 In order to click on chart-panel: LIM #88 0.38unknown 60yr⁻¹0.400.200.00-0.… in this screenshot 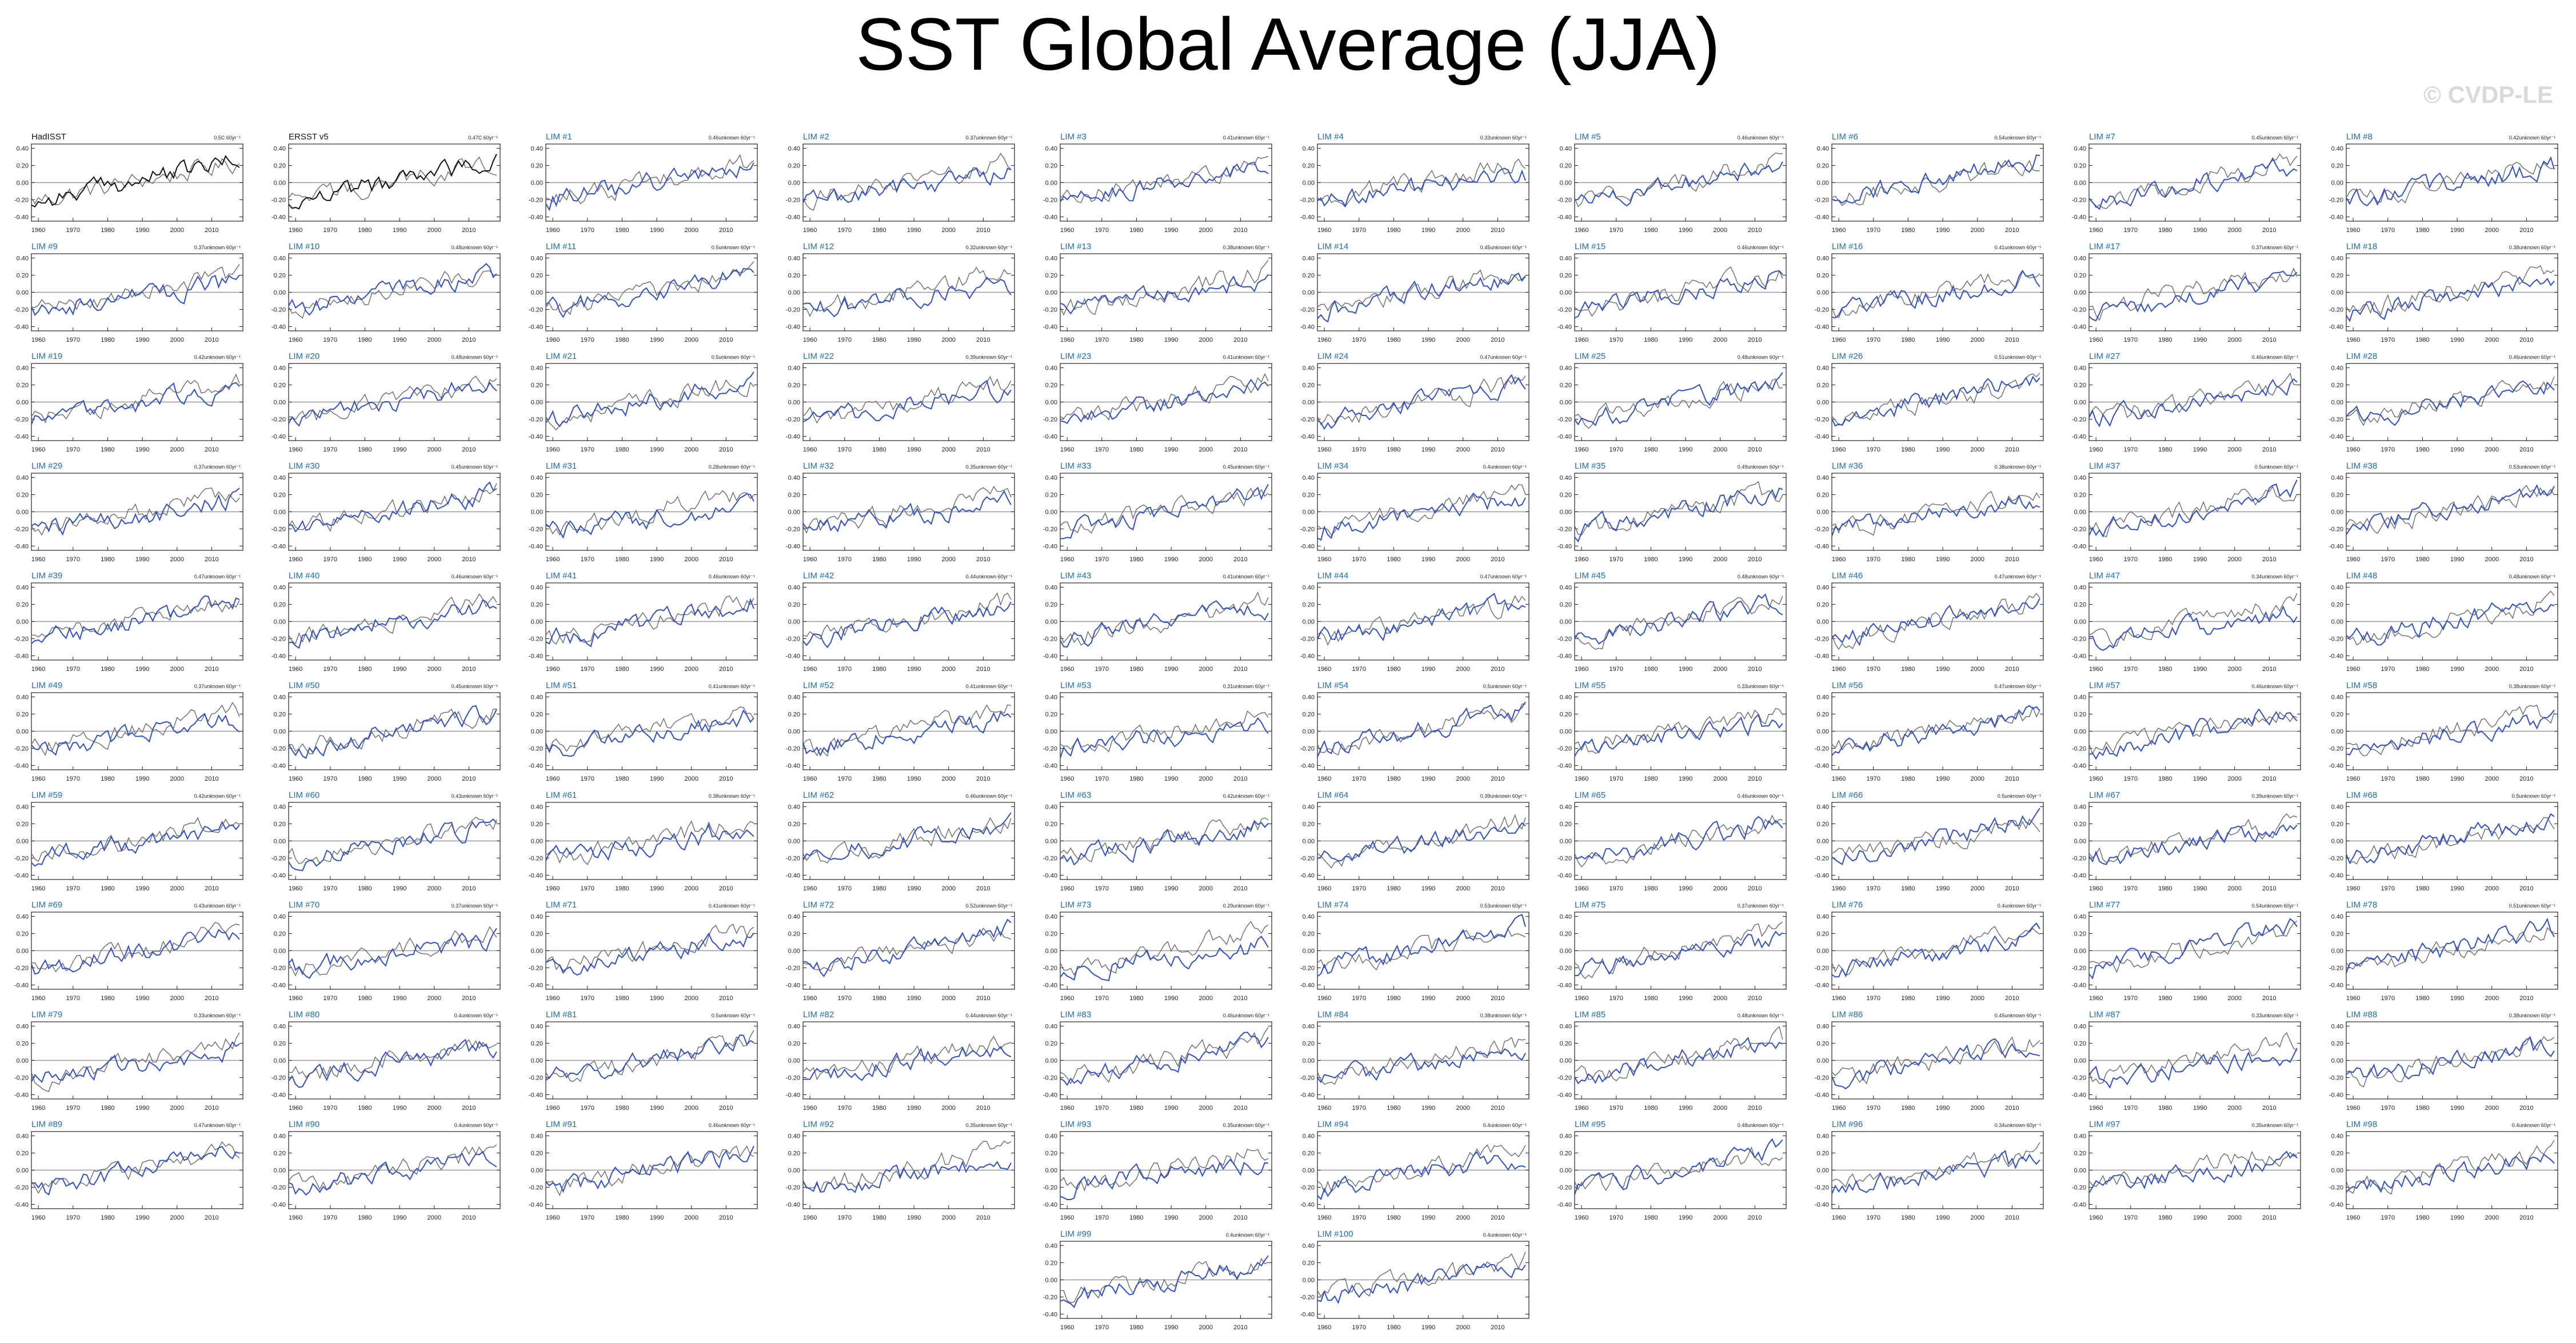, I will do `click(2443, 1061)`.